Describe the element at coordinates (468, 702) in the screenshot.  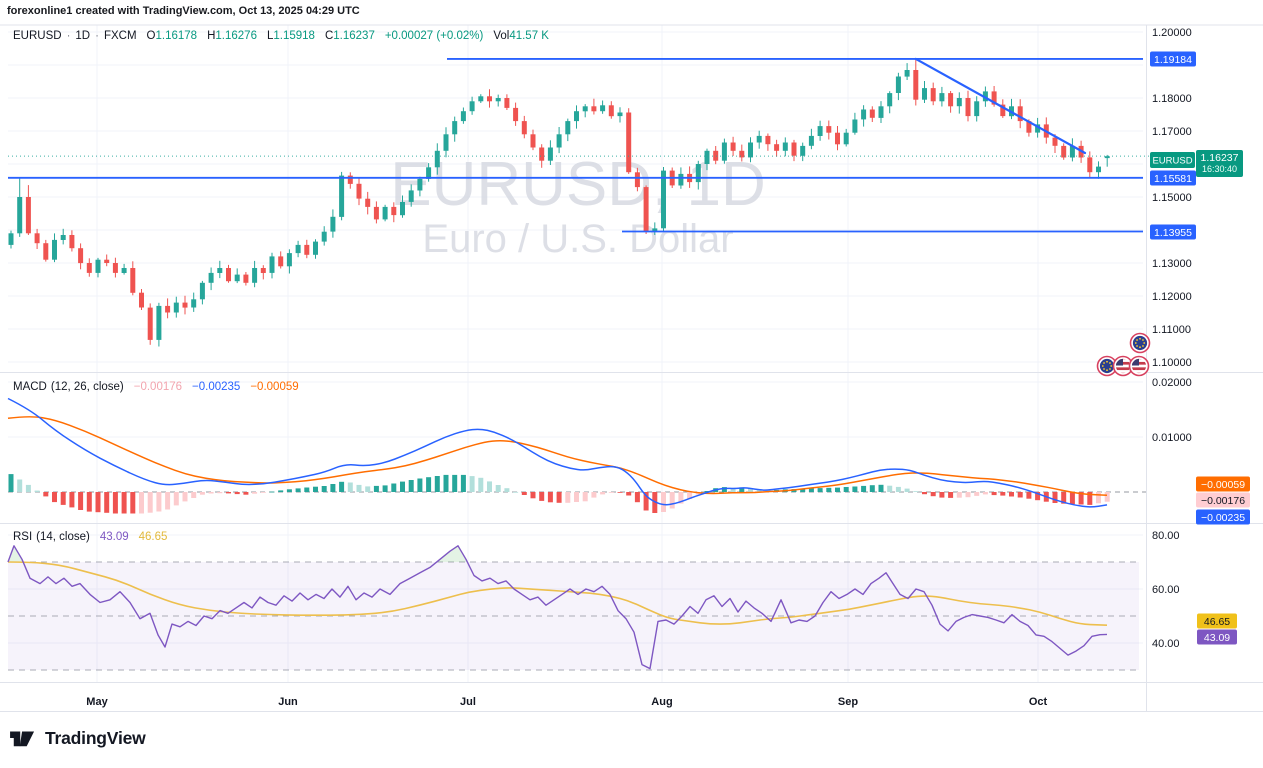
I see `time-axis-label: Jul` at that location.